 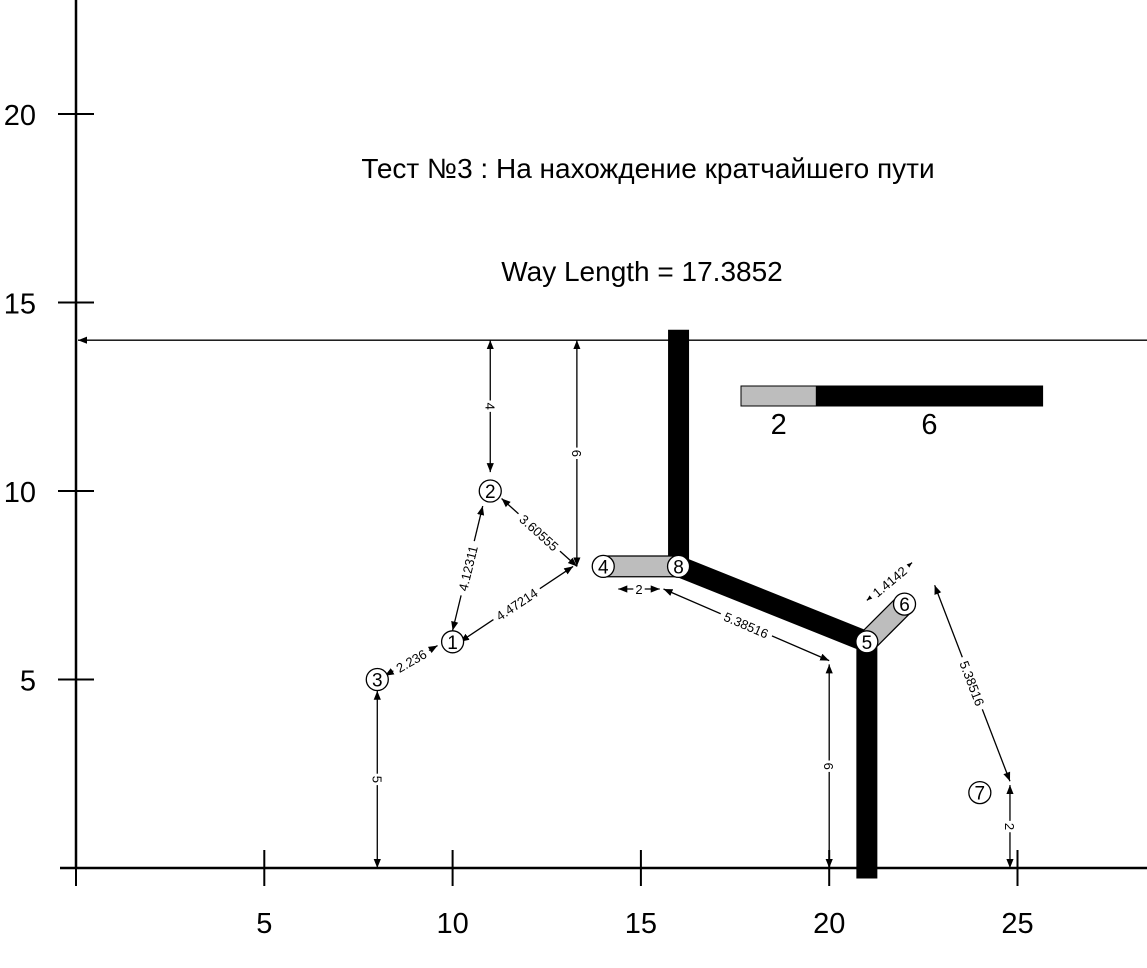 I want to click on dimension-label: 5, so click(x=376, y=779).